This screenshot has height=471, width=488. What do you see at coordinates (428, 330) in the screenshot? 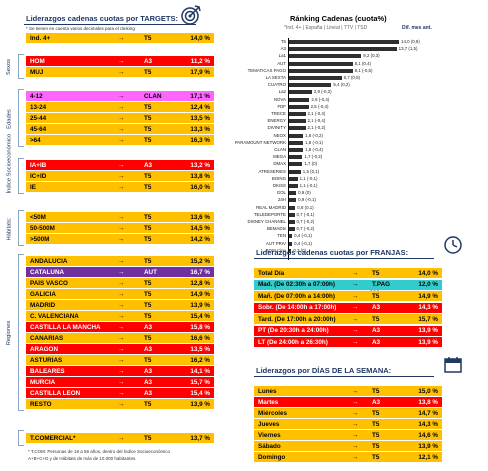
I see `franja-row-value: 13,9 %` at bounding box center [428, 330].